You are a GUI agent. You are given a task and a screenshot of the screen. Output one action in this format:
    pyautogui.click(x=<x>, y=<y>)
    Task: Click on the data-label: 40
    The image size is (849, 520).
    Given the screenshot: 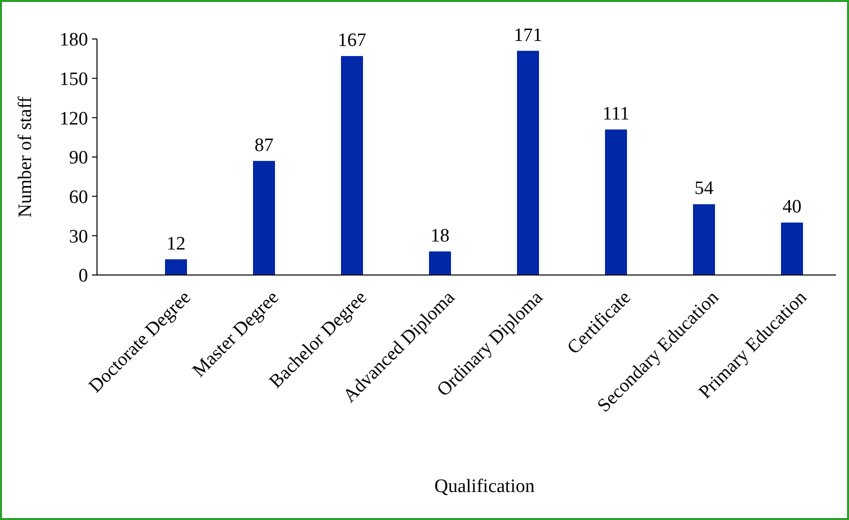 What is the action you would take?
    pyautogui.click(x=792, y=207)
    